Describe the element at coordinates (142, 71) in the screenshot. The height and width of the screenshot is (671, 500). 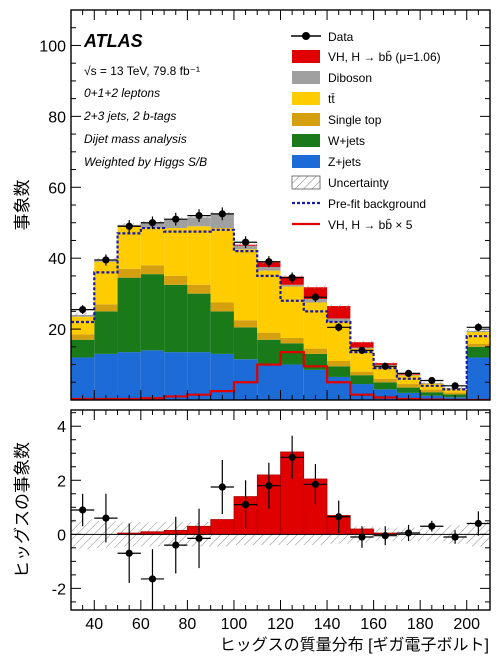
I see `info-line: √s = 13 TeV, 79.8 fb⁻¹` at that location.